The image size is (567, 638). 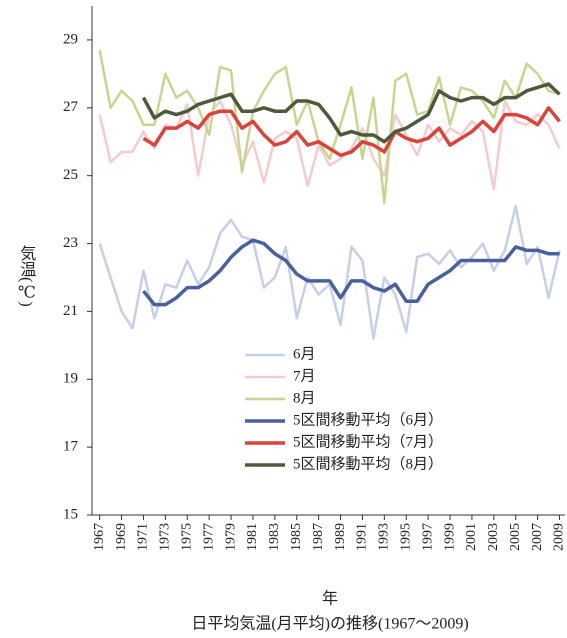 What do you see at coordinates (340, 537) in the screenshot?
I see `x-tick-label: 1989` at bounding box center [340, 537].